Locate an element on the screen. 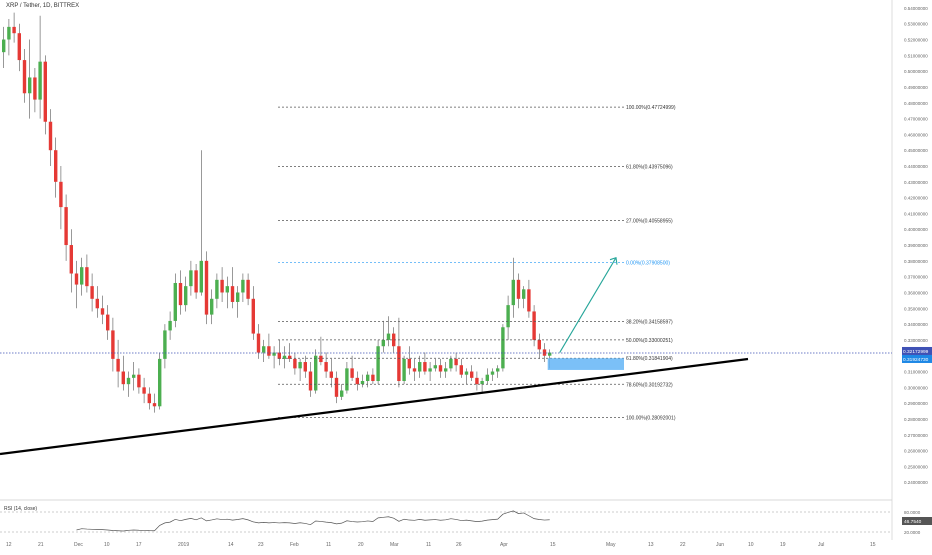 This screenshot has height=555, width=932. price-tick-label: 0.45000000 is located at coordinates (916, 150).